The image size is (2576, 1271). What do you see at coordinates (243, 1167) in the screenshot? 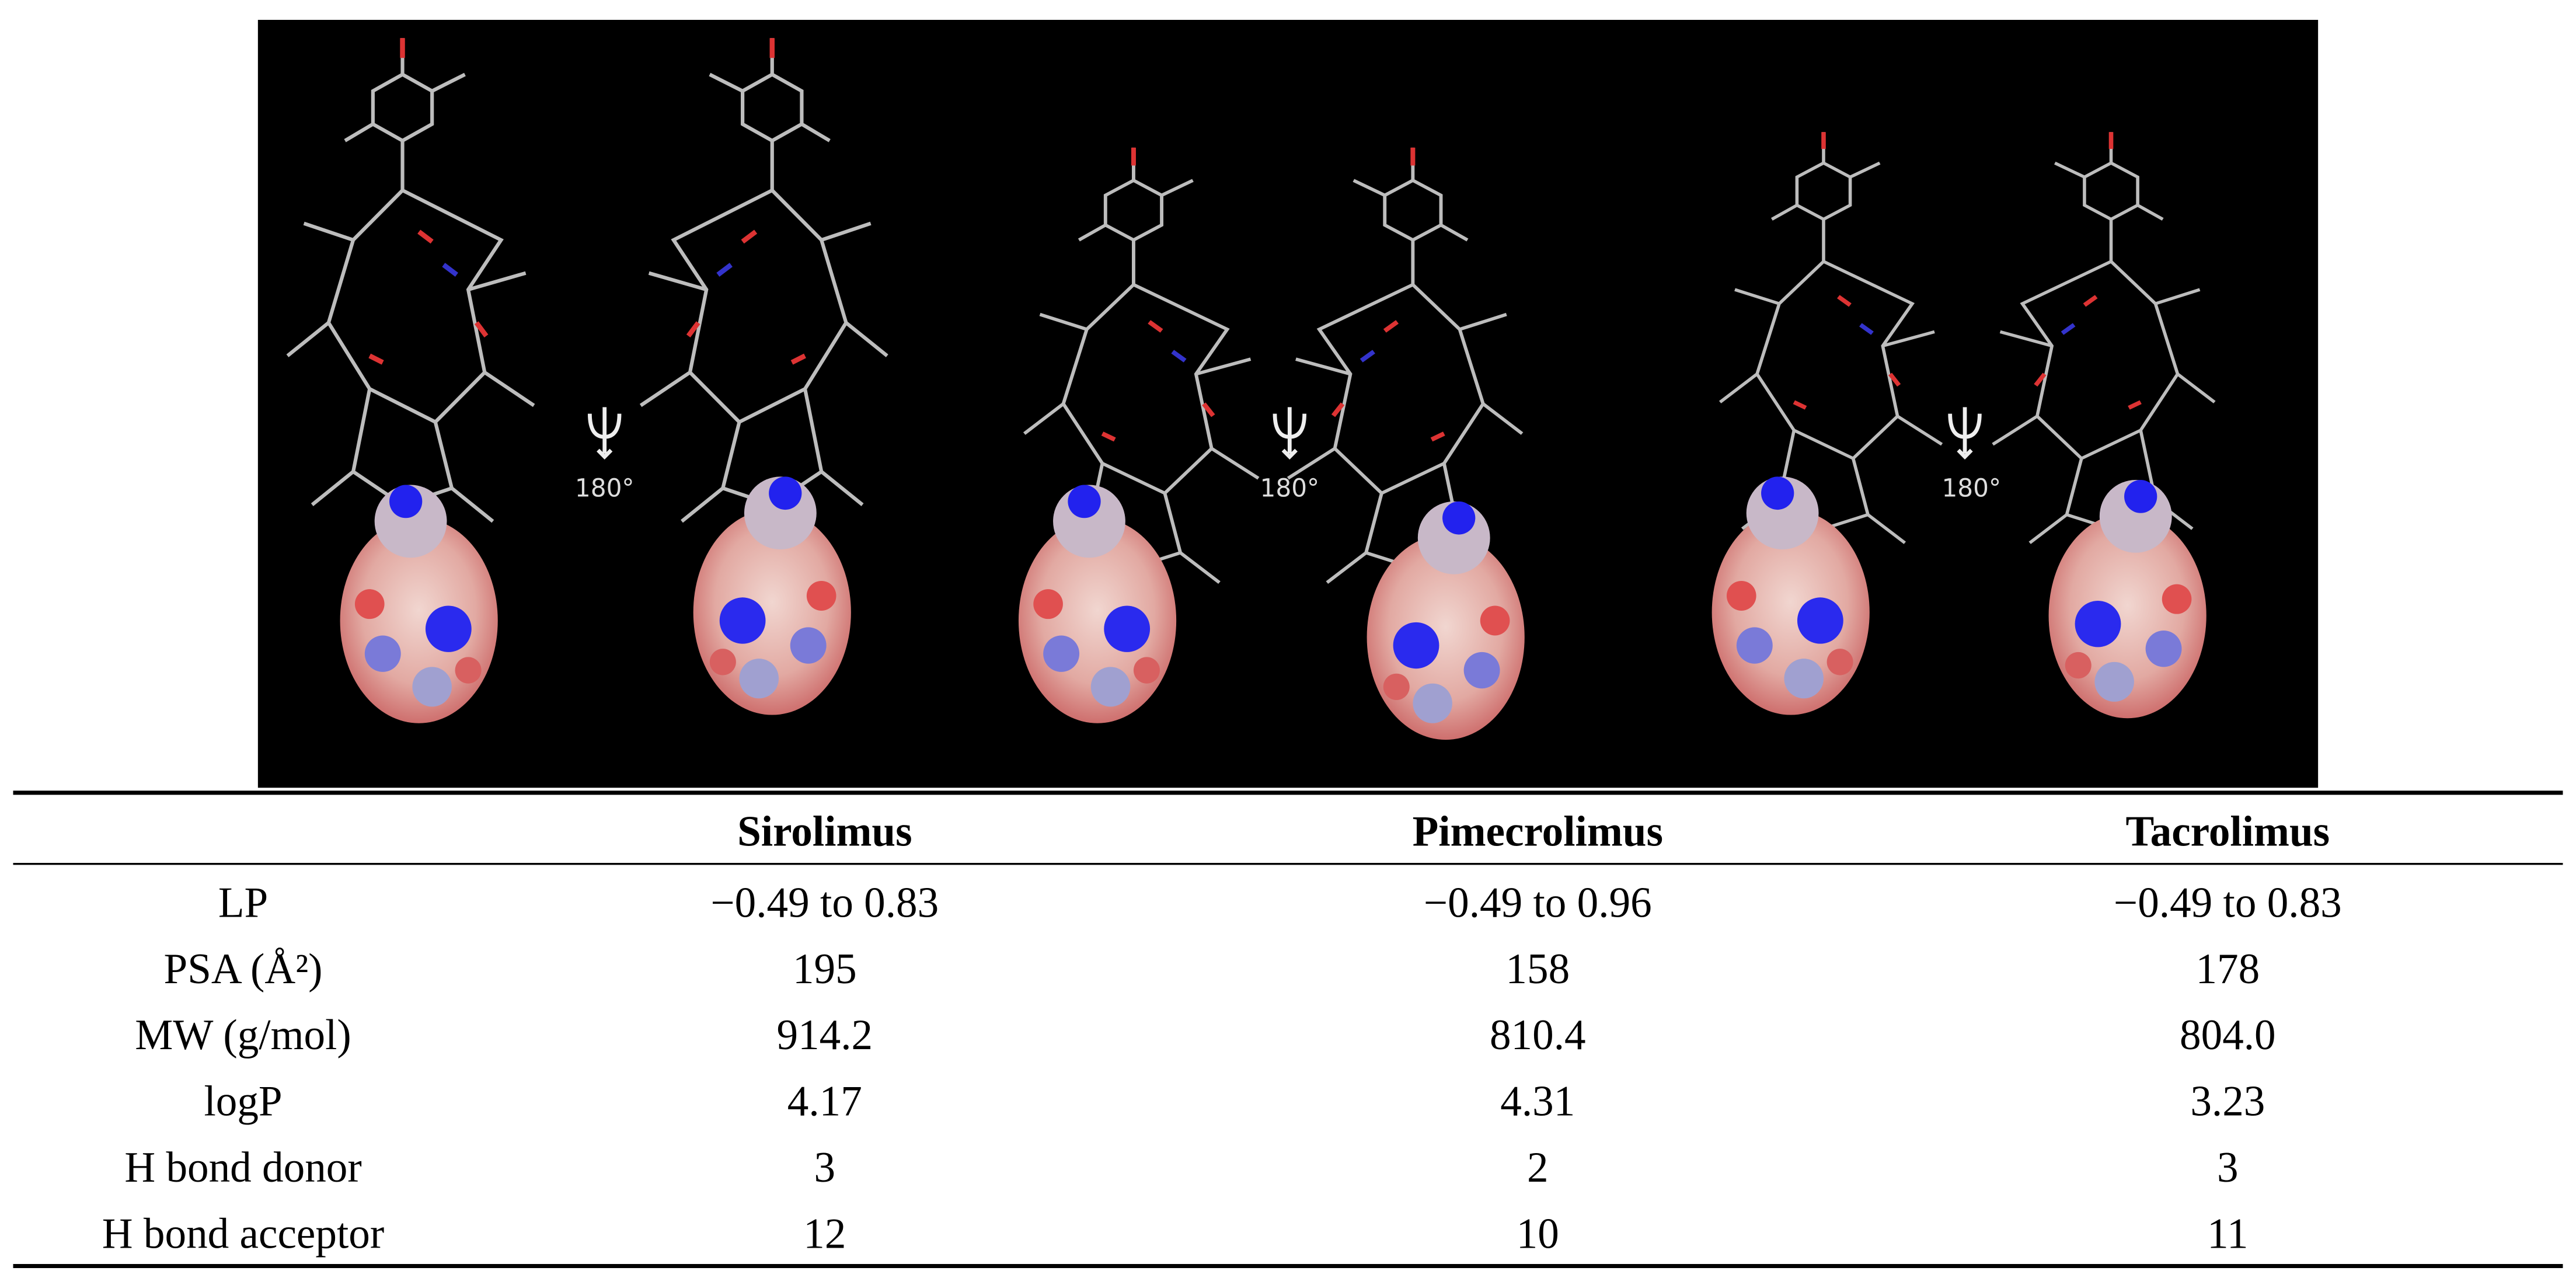
I see `row-label: H bond donor` at bounding box center [243, 1167].